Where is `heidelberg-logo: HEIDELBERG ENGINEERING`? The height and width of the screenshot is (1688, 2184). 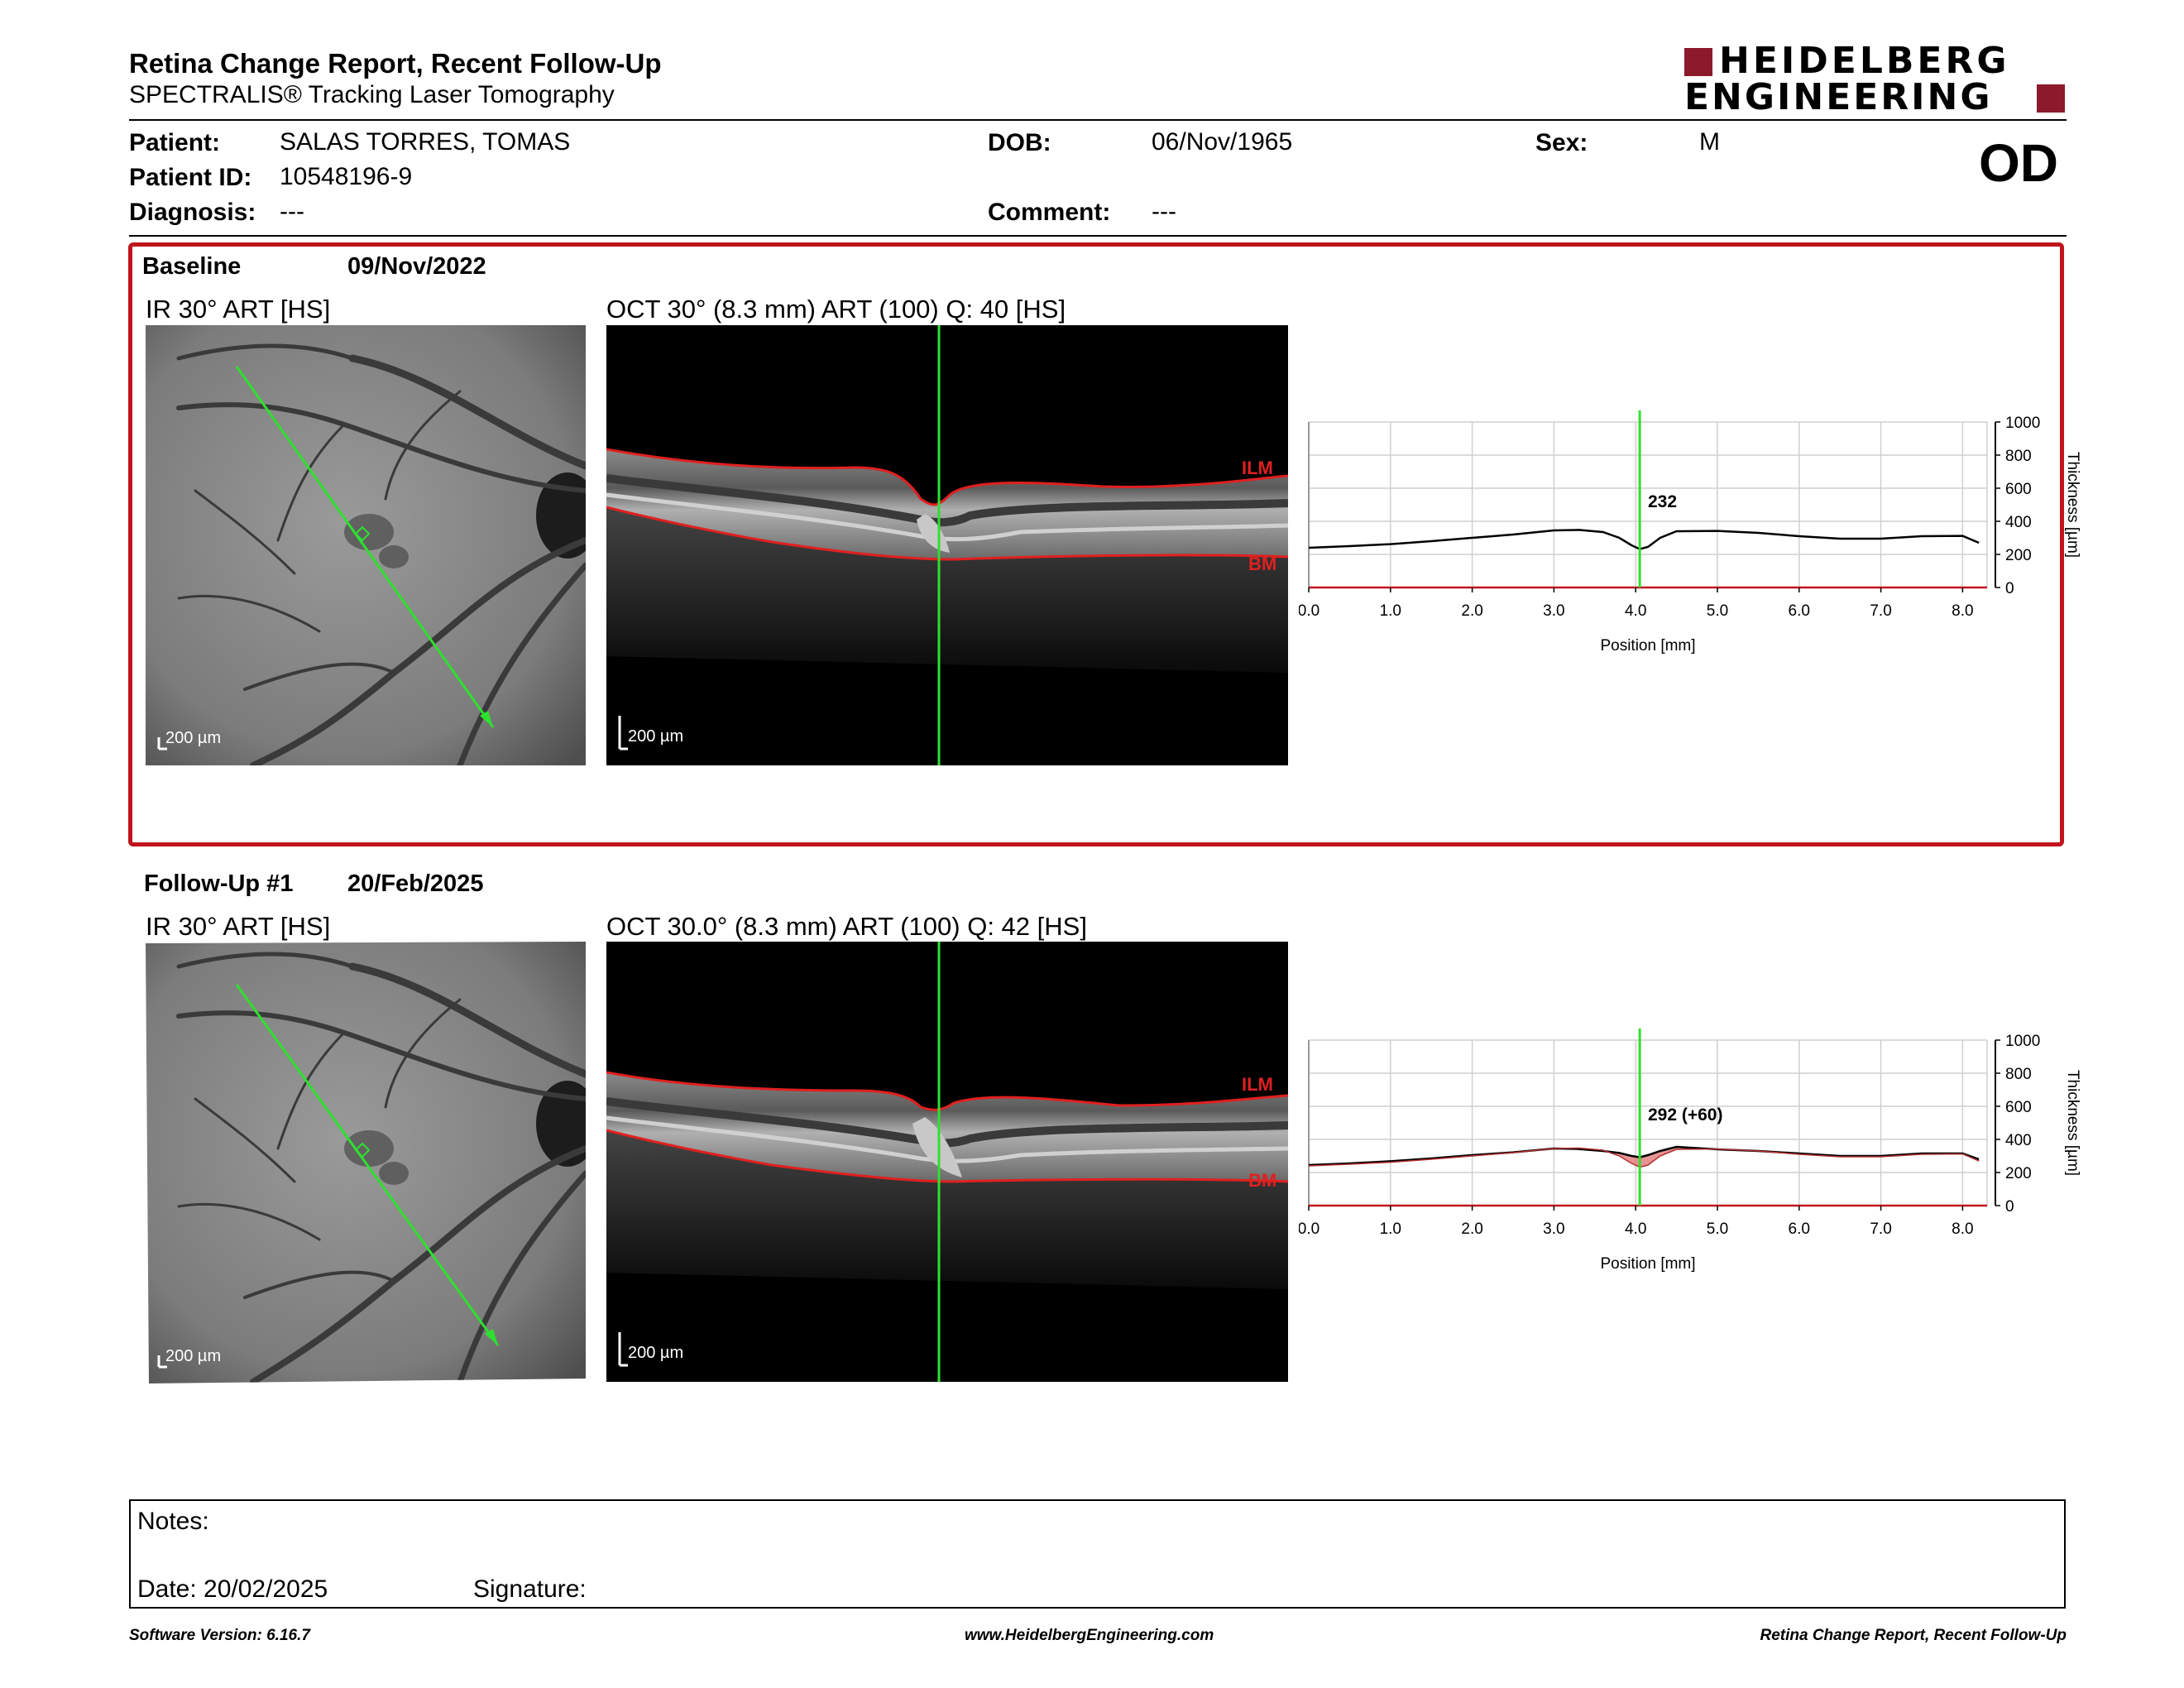
heidelberg-logo: HEIDELBERG ENGINEERING is located at coordinates (1875, 79).